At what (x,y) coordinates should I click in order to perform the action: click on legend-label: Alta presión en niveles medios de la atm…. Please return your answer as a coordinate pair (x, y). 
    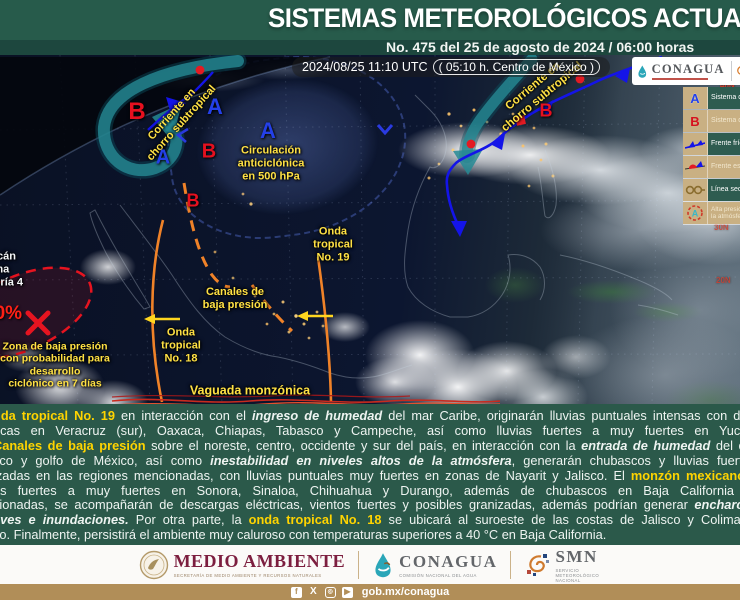
    Looking at the image, I should click on (724, 213).